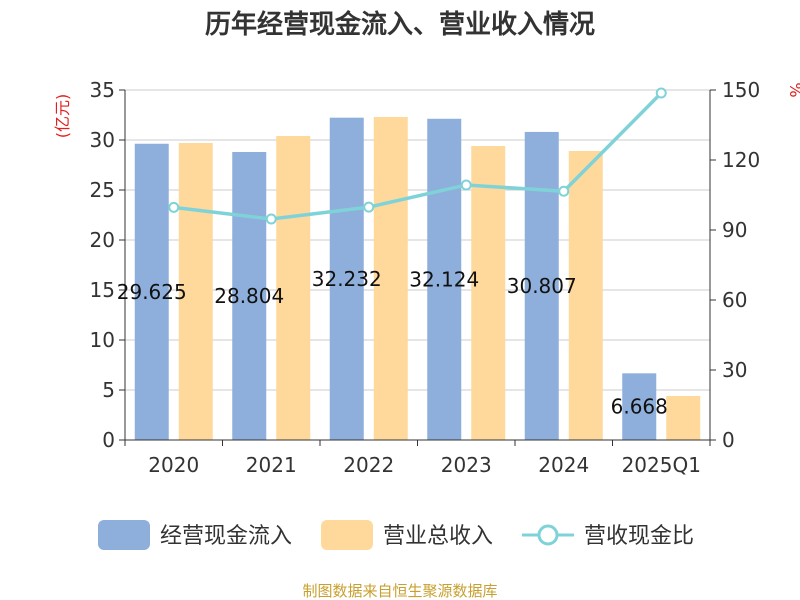 The image size is (800, 600). I want to click on y-right-tick-label: 150, so click(741, 90).